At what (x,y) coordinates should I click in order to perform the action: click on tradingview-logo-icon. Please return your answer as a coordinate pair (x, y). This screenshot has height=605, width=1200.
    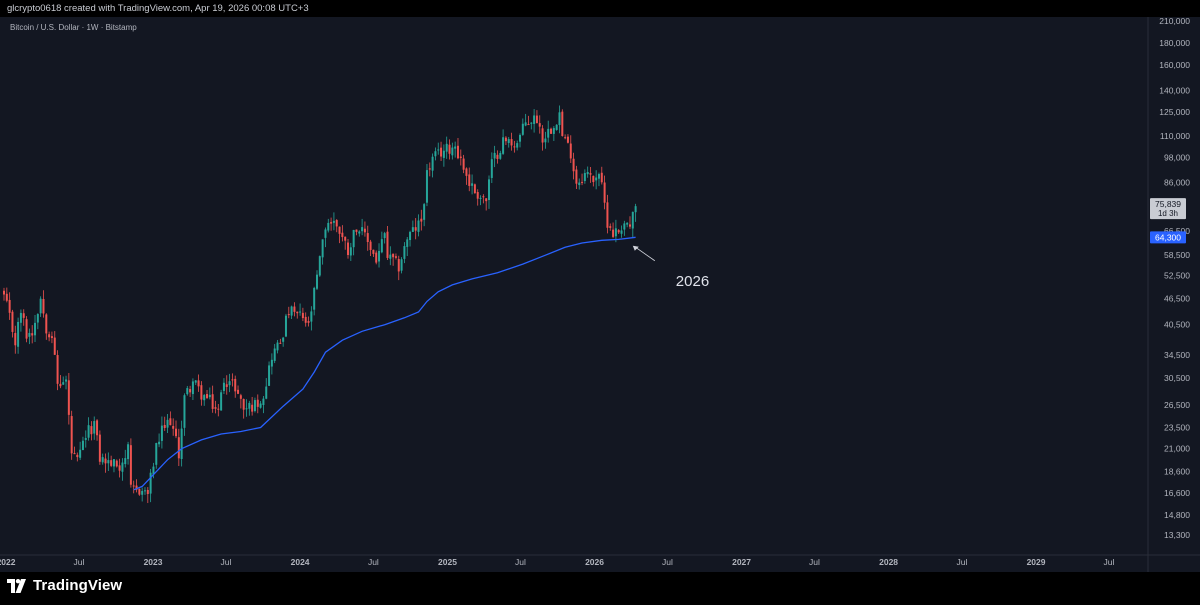
    Looking at the image, I should click on (16, 585).